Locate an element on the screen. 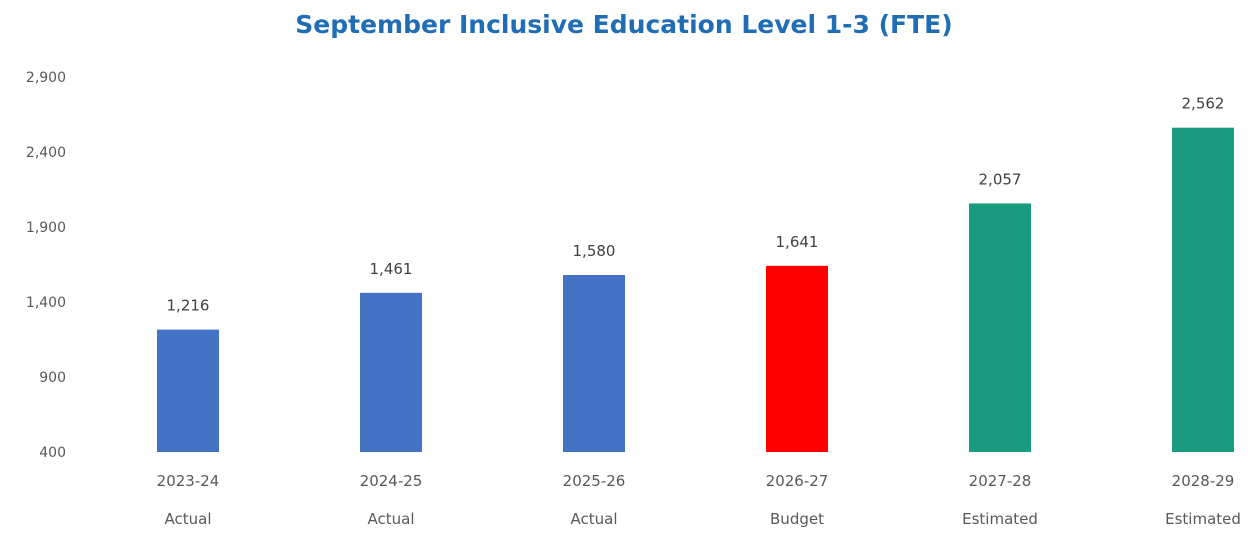 This screenshot has width=1248, height=534. x-tick-label: 2028-29 is located at coordinates (1203, 481).